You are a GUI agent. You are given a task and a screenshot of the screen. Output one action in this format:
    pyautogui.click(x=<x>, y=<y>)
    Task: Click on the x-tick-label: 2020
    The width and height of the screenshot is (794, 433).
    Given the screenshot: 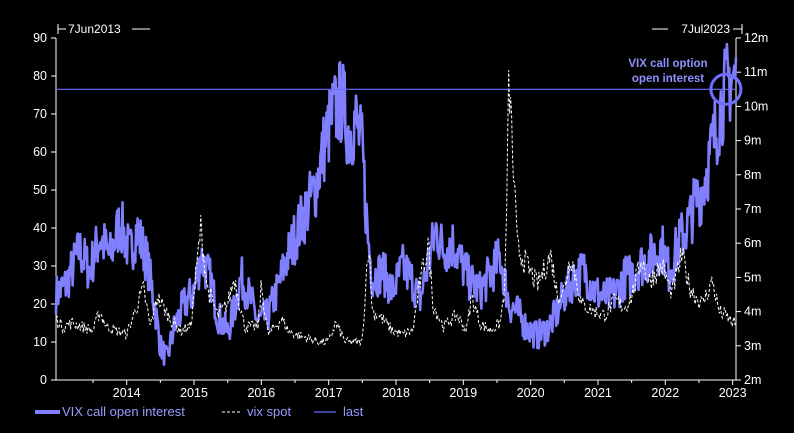 What is the action you would take?
    pyautogui.click(x=531, y=393)
    